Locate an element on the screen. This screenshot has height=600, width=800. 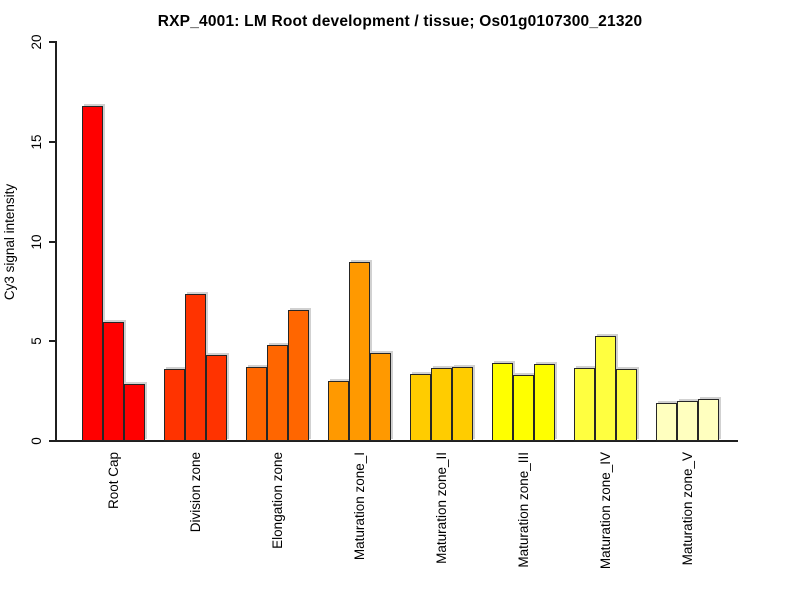
y-axis-tick-label: 5 is located at coordinates (36, 341).